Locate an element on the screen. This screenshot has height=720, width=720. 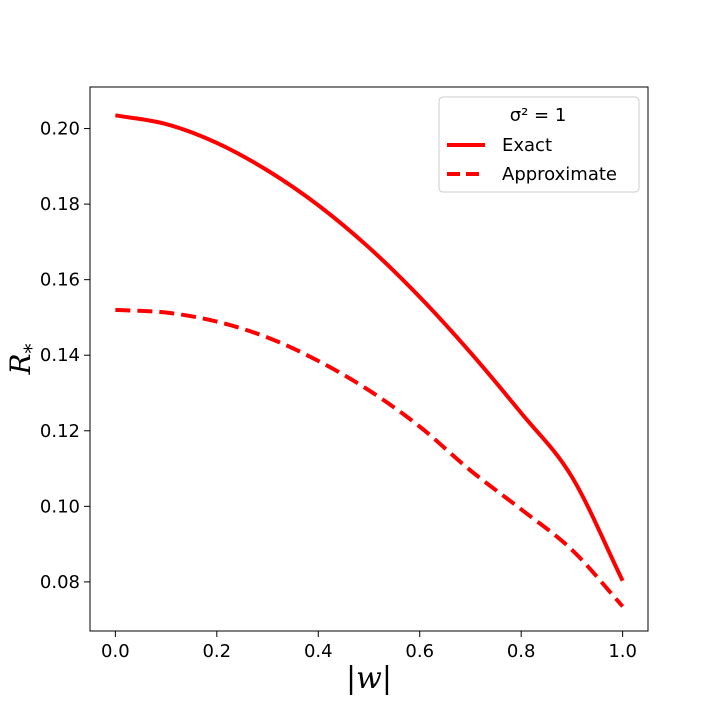
y-tick-label: 0.18 is located at coordinates (60, 204).